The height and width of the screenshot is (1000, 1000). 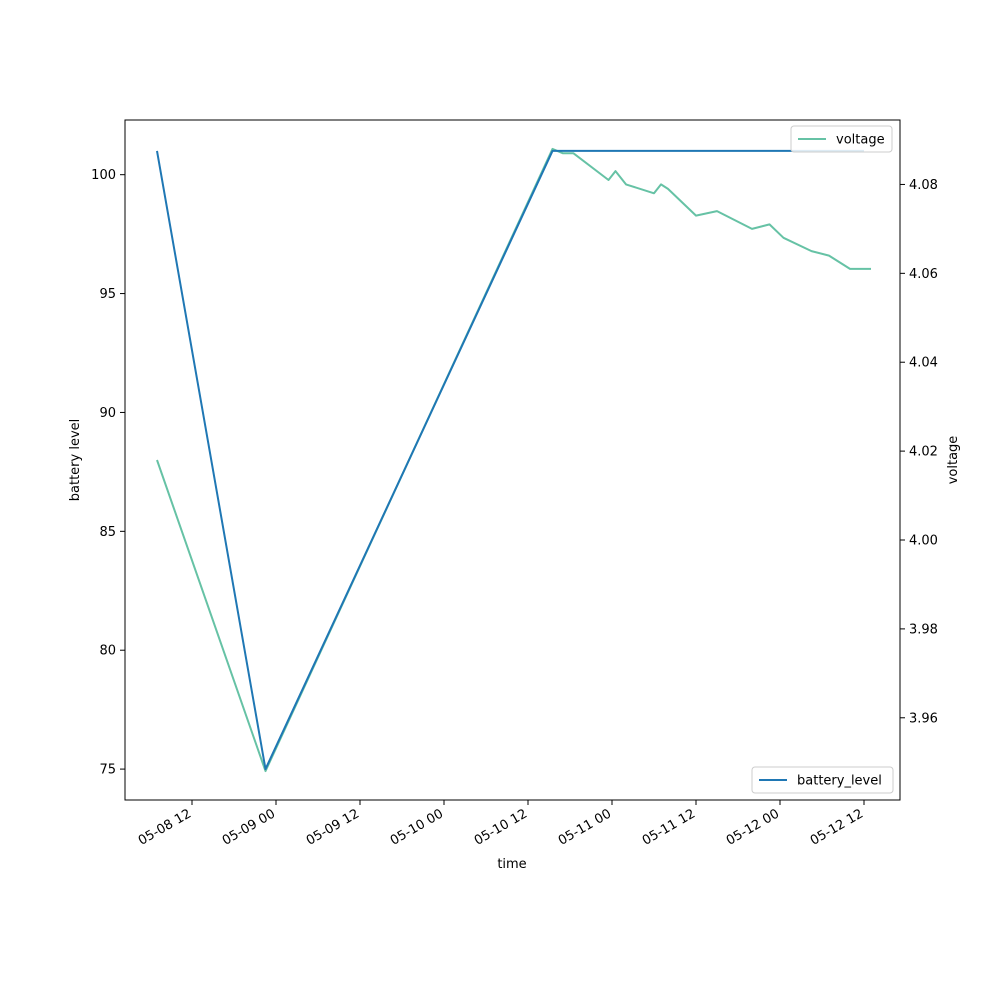 What do you see at coordinates (923, 629) in the screenshot?
I see `y-right-tick-label: 3.98` at bounding box center [923, 629].